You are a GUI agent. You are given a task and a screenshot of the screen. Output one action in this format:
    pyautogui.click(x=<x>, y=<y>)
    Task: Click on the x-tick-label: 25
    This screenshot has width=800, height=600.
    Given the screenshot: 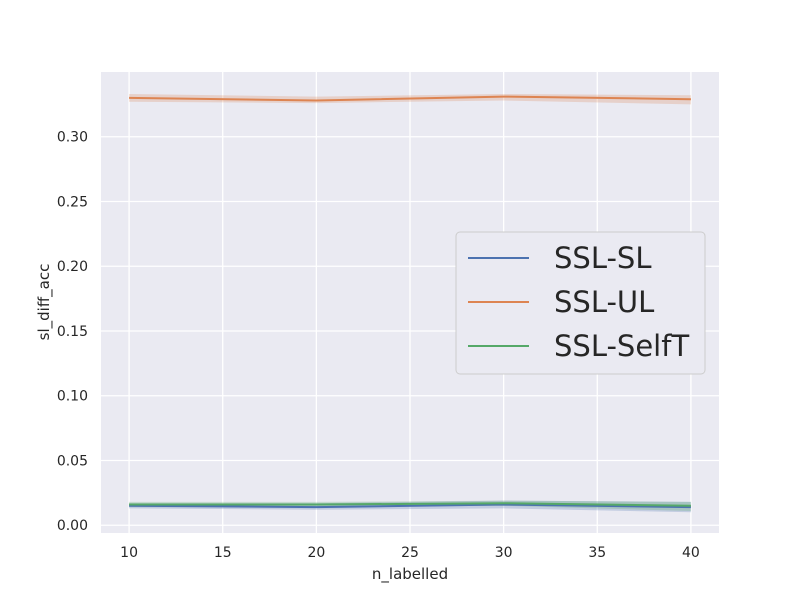 What is the action you would take?
    pyautogui.click(x=410, y=553)
    